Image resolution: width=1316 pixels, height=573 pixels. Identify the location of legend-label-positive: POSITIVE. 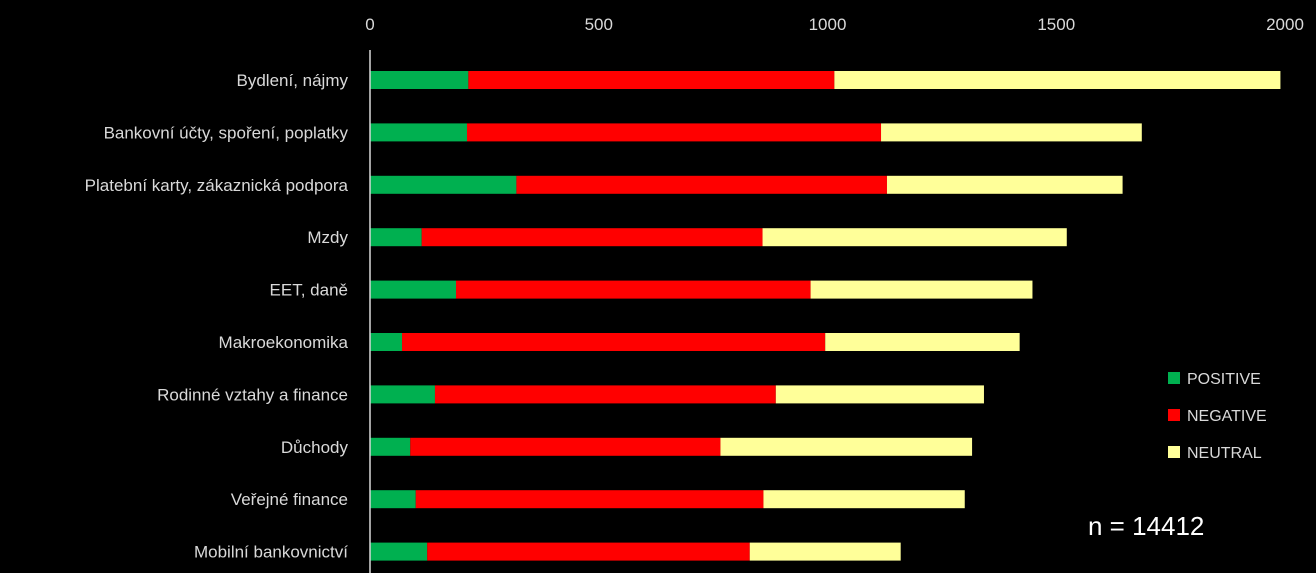
(1224, 379).